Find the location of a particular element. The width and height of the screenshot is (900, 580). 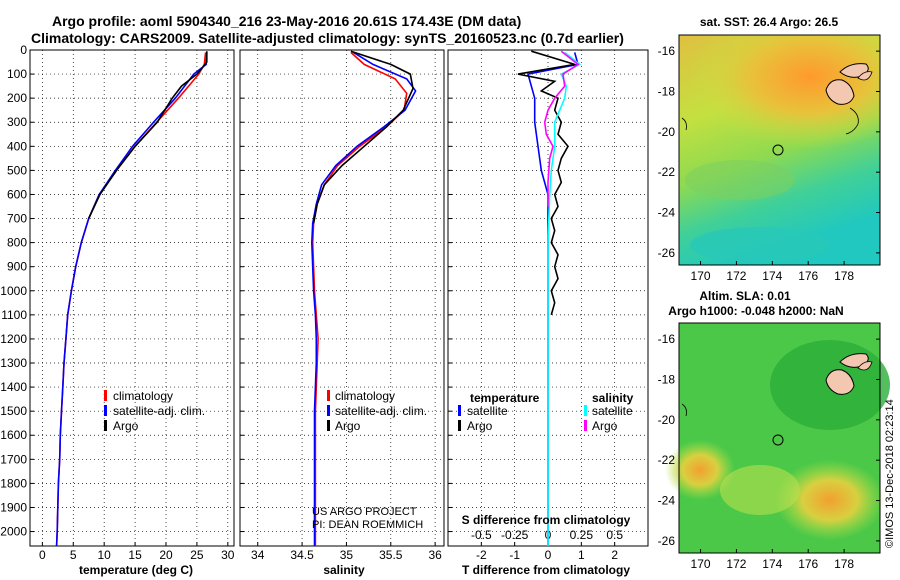

sla-map-title-2: Argo h1000: -0.048 h2000: NaN is located at coordinates (755, 311).